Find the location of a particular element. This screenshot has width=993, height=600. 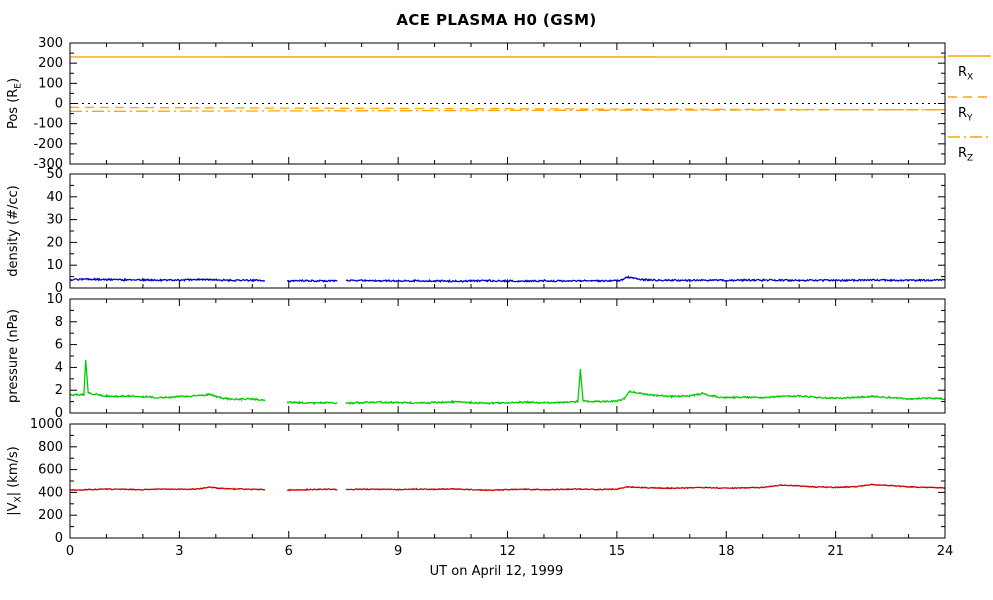

y-tick-label: 600 is located at coordinates (50, 470).